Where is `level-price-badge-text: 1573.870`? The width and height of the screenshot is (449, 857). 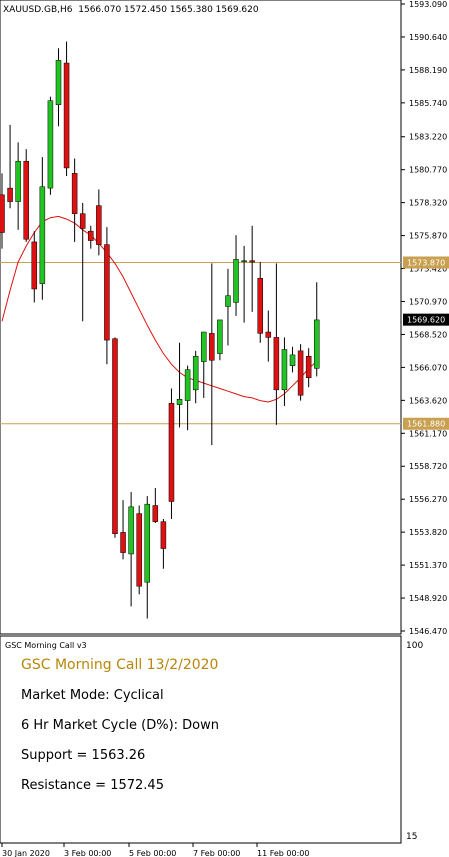 level-price-badge-text: 1573.870 is located at coordinates (426, 262).